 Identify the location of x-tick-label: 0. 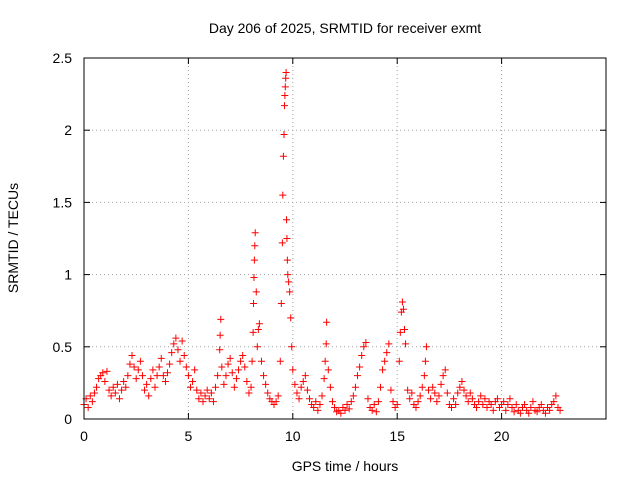
(84, 436).